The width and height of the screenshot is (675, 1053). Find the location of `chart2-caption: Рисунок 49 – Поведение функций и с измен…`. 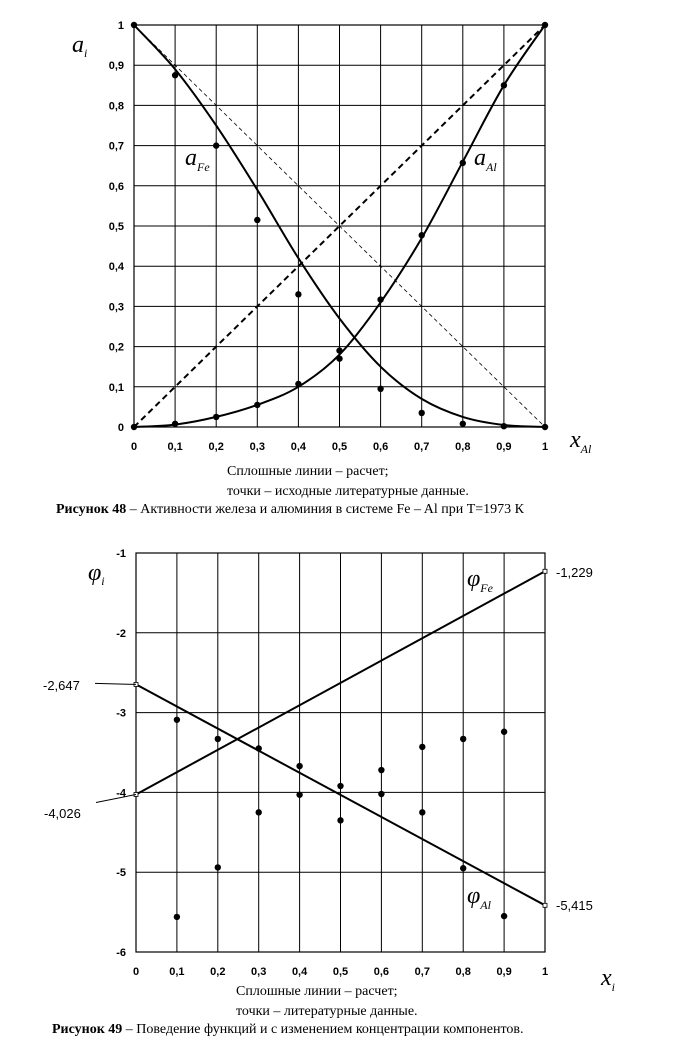

chart2-caption: Рисунок 49 – Поведение функций и с измен… is located at coordinates (288, 1029).